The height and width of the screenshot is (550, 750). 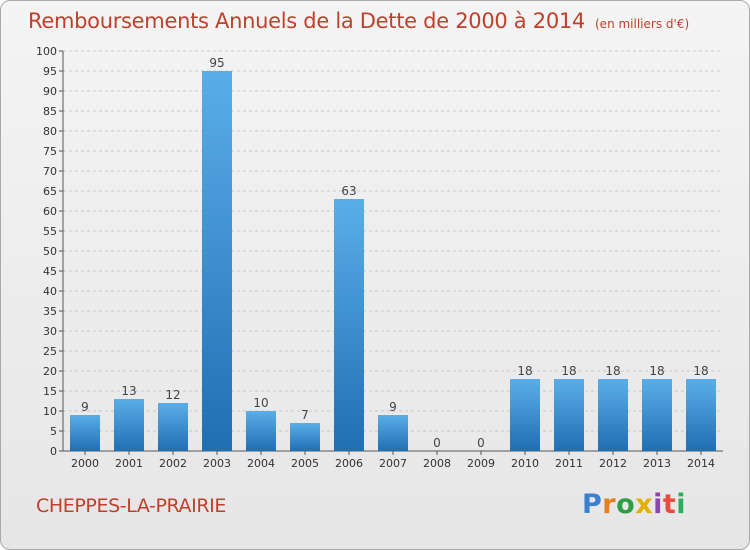 What do you see at coordinates (50, 111) in the screenshot?
I see `y-tick-label: 85` at bounding box center [50, 111].